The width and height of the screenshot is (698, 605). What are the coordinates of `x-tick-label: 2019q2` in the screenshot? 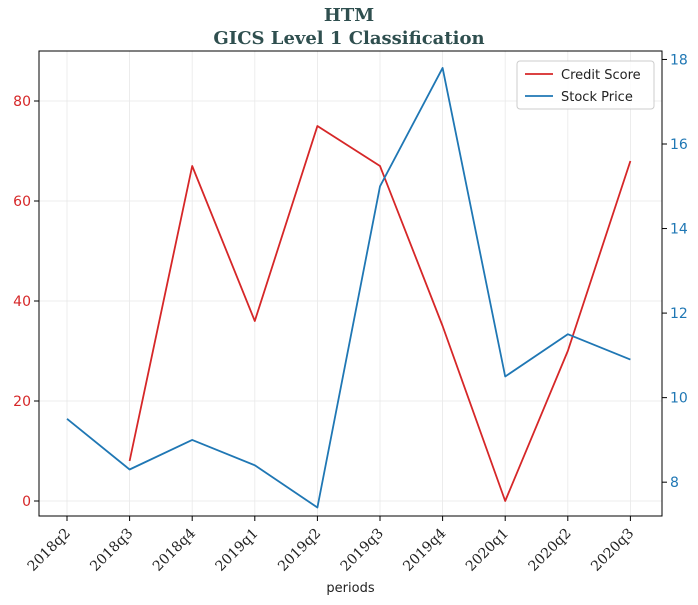 It's located at (299, 550).